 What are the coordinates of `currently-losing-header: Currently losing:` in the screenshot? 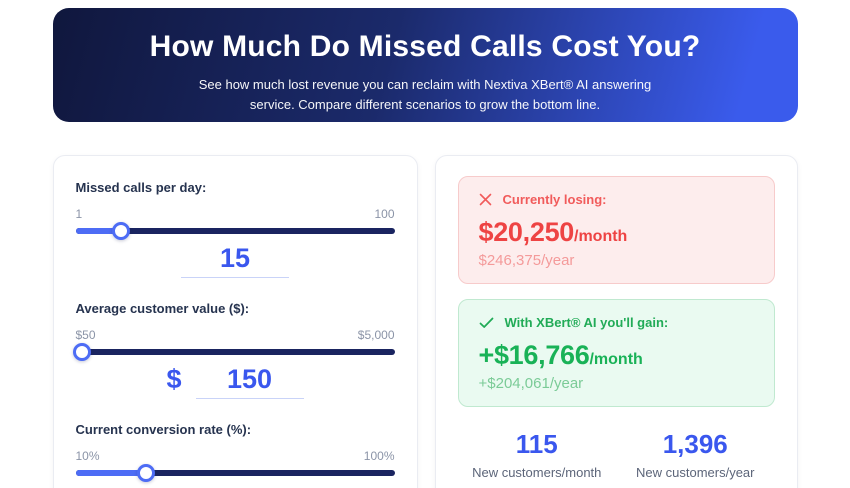 It's located at (616, 199).